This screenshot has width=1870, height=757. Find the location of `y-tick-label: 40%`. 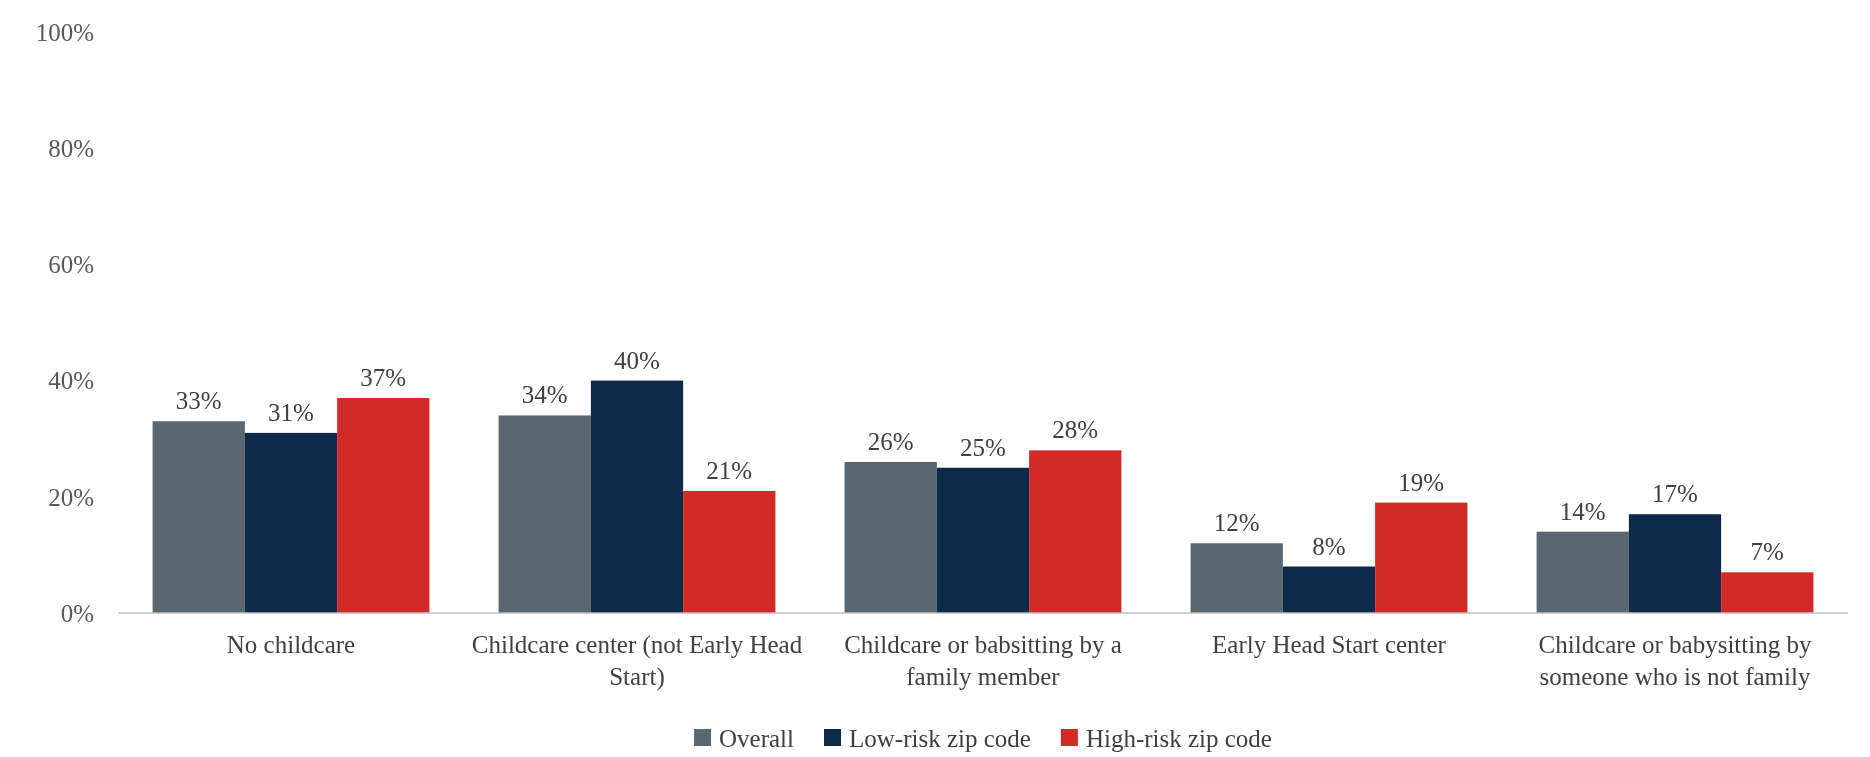

y-tick-label: 40% is located at coordinates (71, 381).